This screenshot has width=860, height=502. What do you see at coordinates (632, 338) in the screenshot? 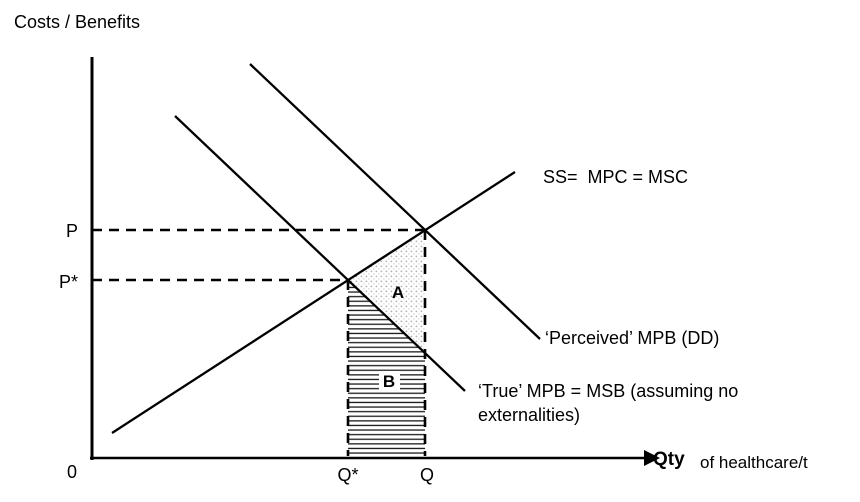
I see `perceived-mpb-label: ‘Perceived’ MPB (DD)` at bounding box center [632, 338].